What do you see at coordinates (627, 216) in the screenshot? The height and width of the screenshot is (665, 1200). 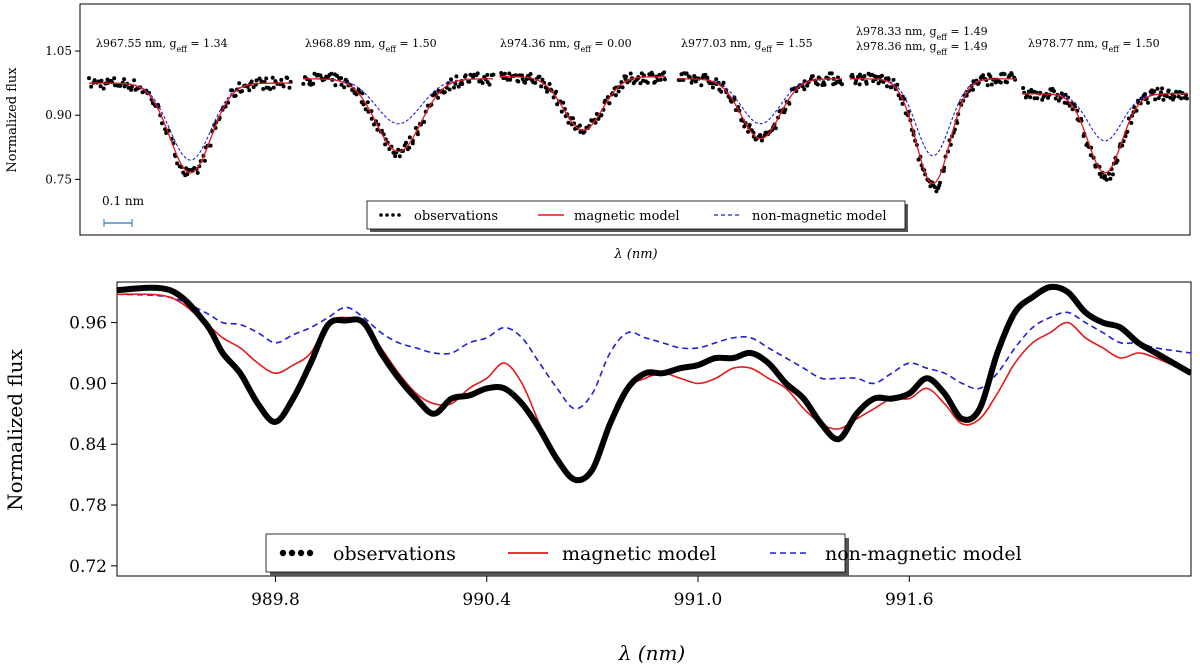 I see `top-legend-magnetic-label: magnetic model` at bounding box center [627, 216].